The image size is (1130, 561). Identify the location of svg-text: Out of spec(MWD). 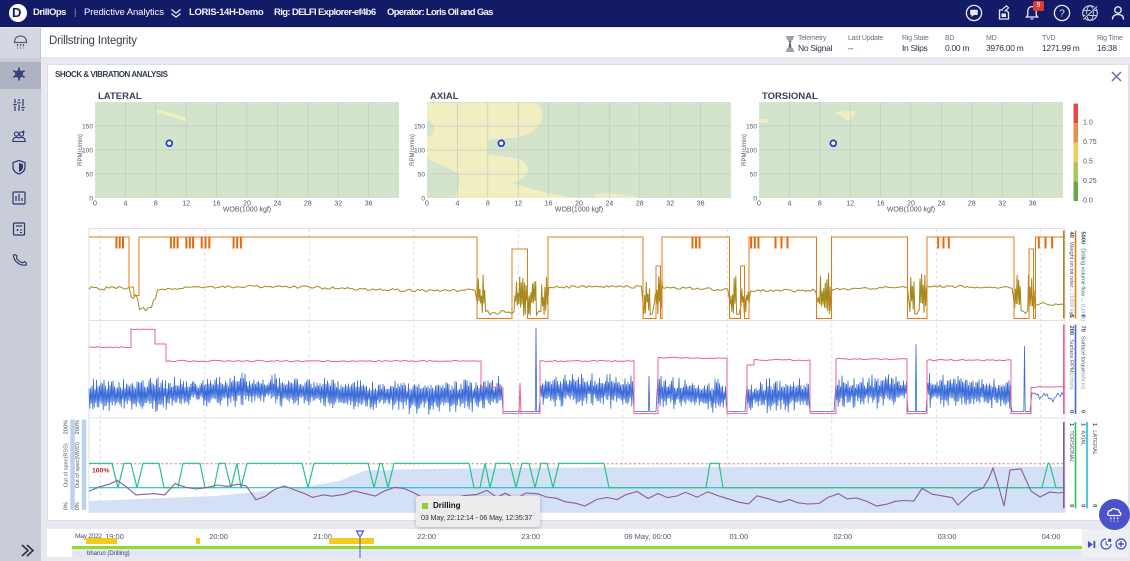
(78, 465).